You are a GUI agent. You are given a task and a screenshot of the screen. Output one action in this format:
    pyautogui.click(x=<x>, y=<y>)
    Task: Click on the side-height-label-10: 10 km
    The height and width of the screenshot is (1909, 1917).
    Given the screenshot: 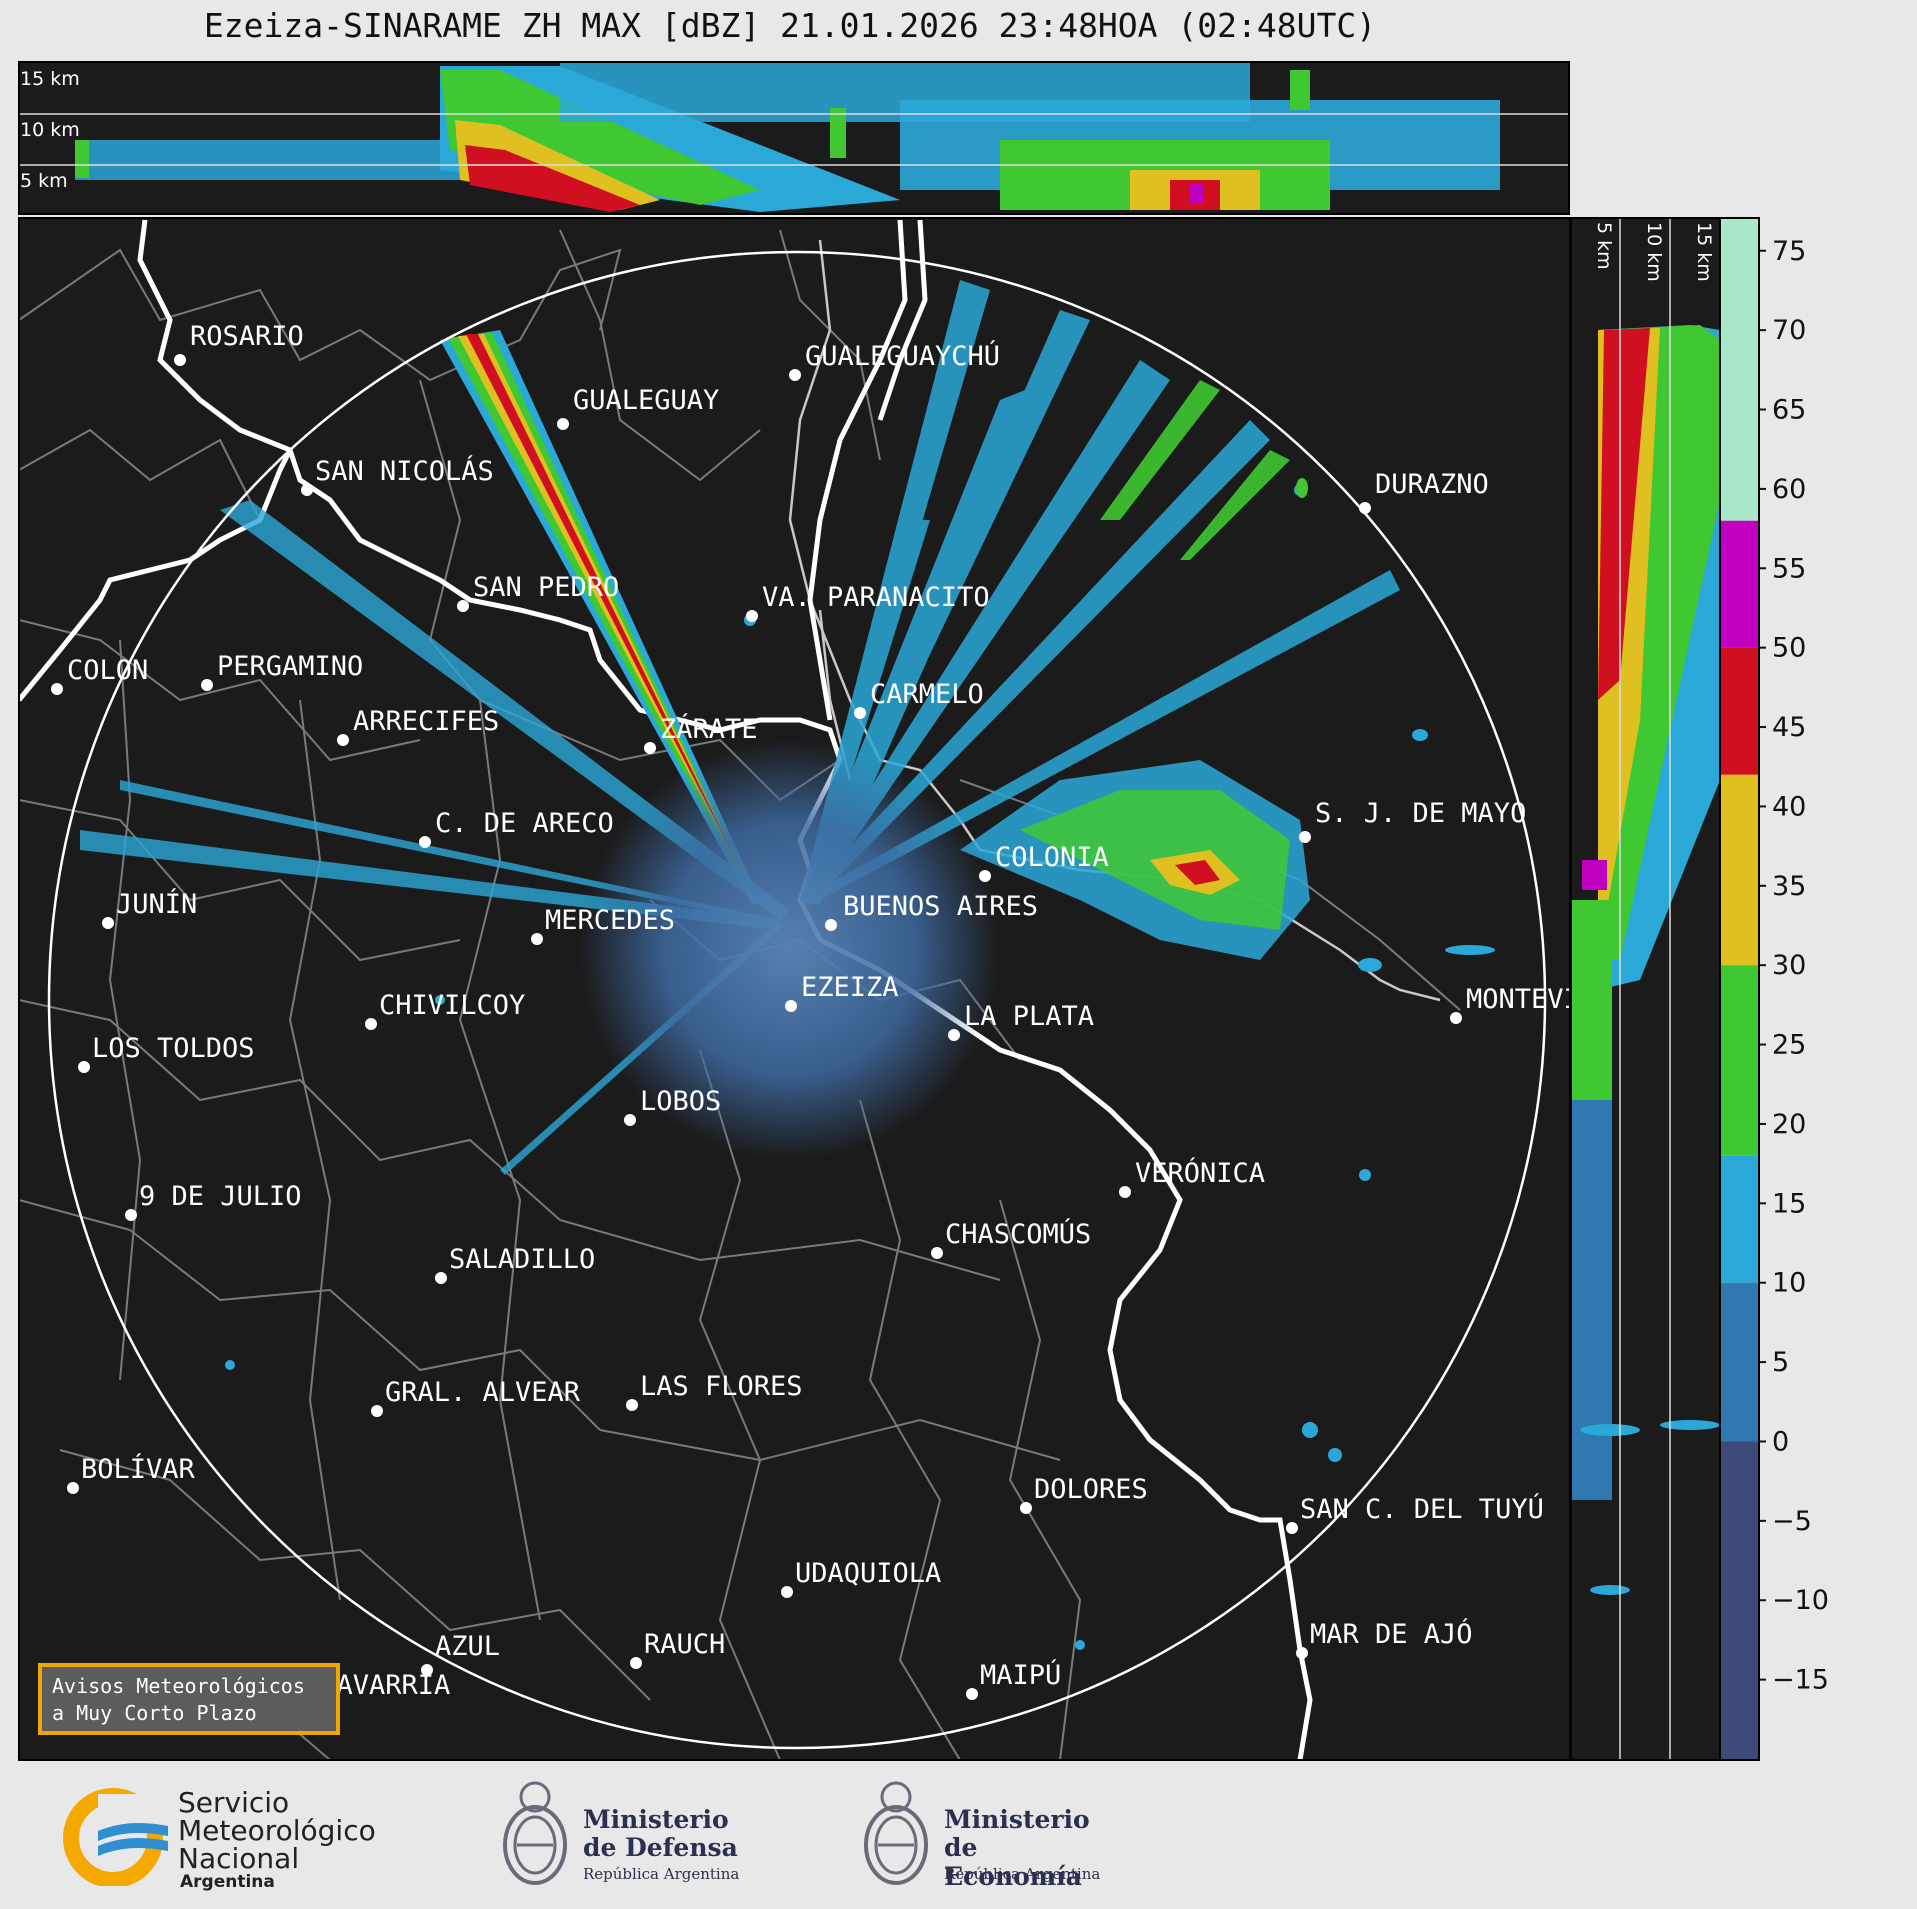 What is the action you would take?
    pyautogui.click(x=1654, y=252)
    